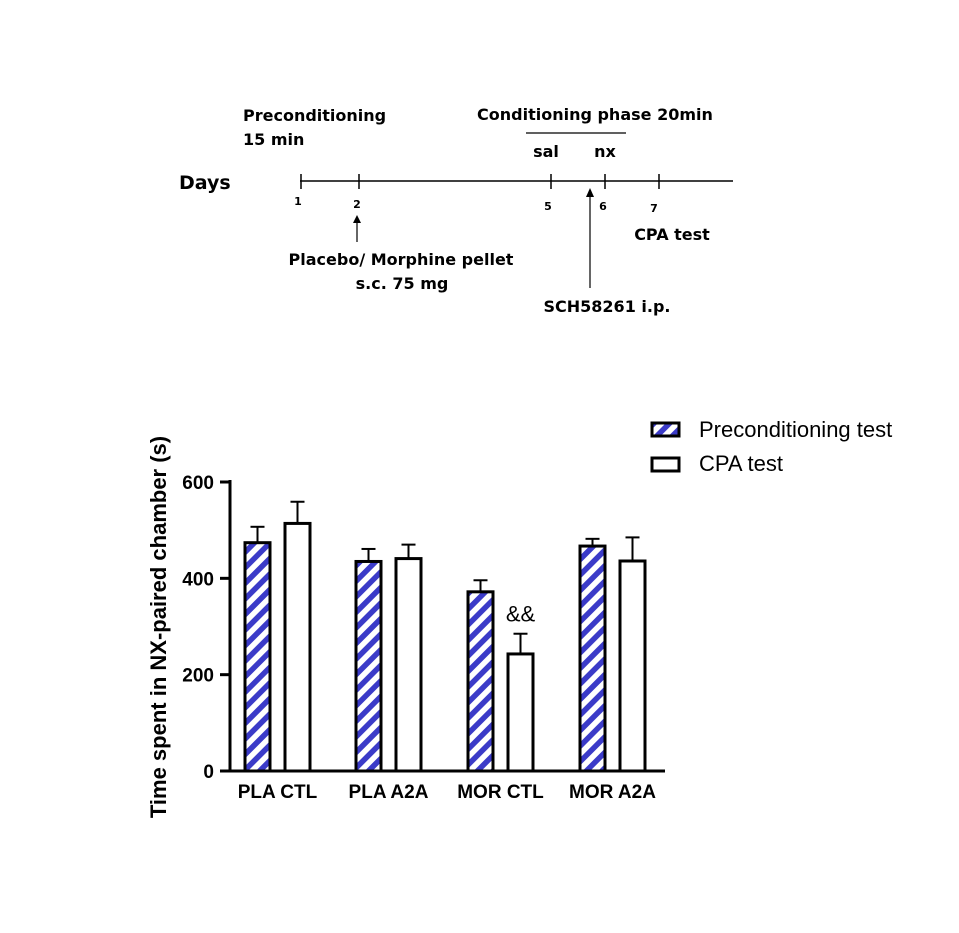  Describe the element at coordinates (612, 792) in the screenshot. I see `x-tick-label: MOR A2A` at that location.